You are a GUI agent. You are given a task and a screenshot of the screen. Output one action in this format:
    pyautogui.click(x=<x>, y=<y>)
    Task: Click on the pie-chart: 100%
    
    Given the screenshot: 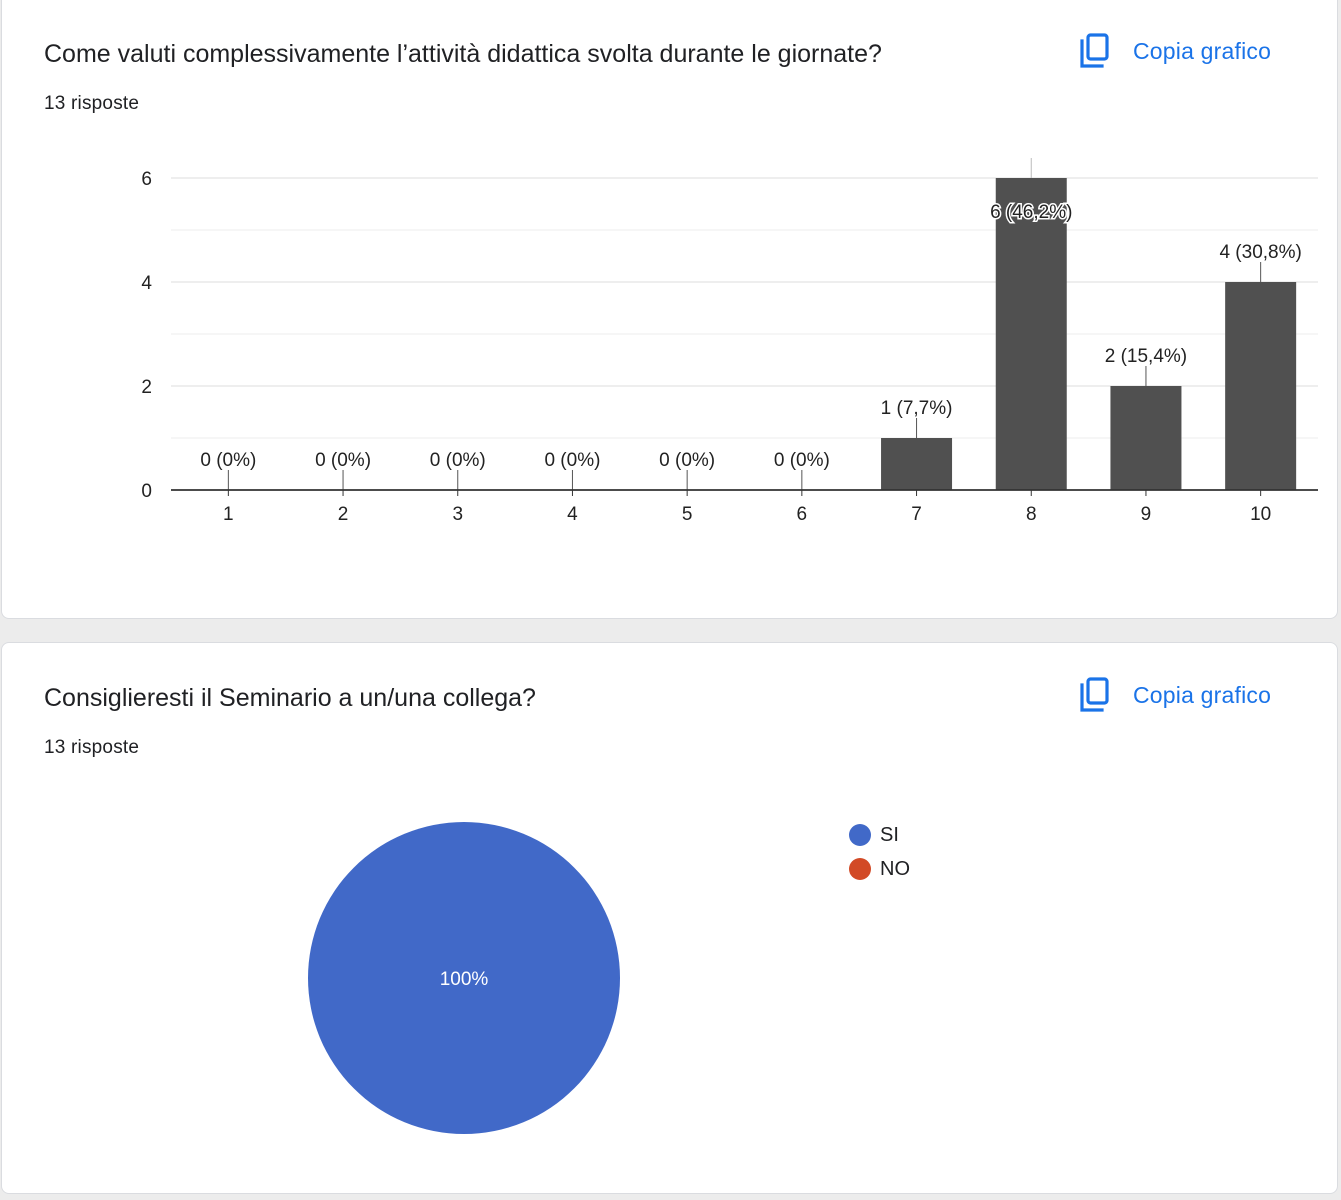 What is the action you would take?
    pyautogui.click(x=464, y=978)
    